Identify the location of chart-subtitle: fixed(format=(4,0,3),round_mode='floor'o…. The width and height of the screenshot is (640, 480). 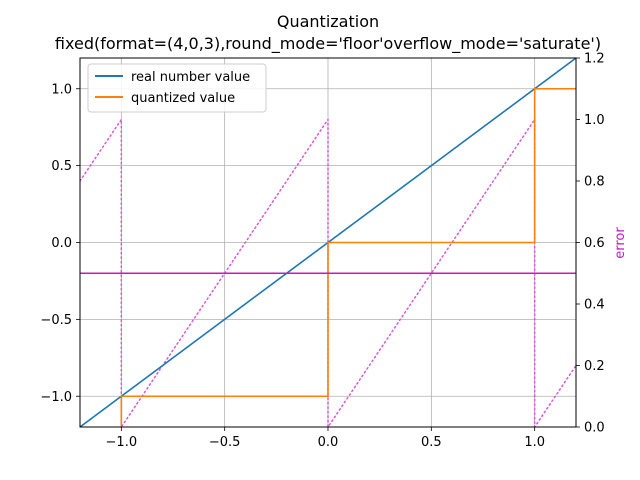
(328, 44).